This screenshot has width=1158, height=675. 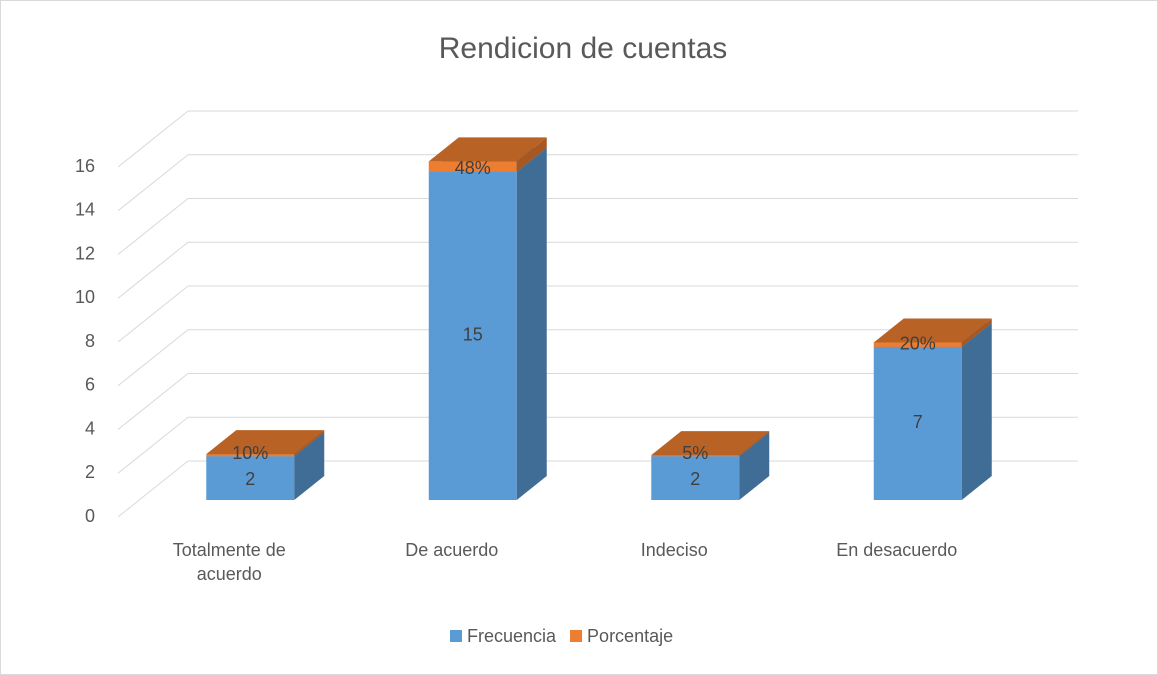 What do you see at coordinates (695, 453) in the screenshot?
I see `data-label: 5%` at bounding box center [695, 453].